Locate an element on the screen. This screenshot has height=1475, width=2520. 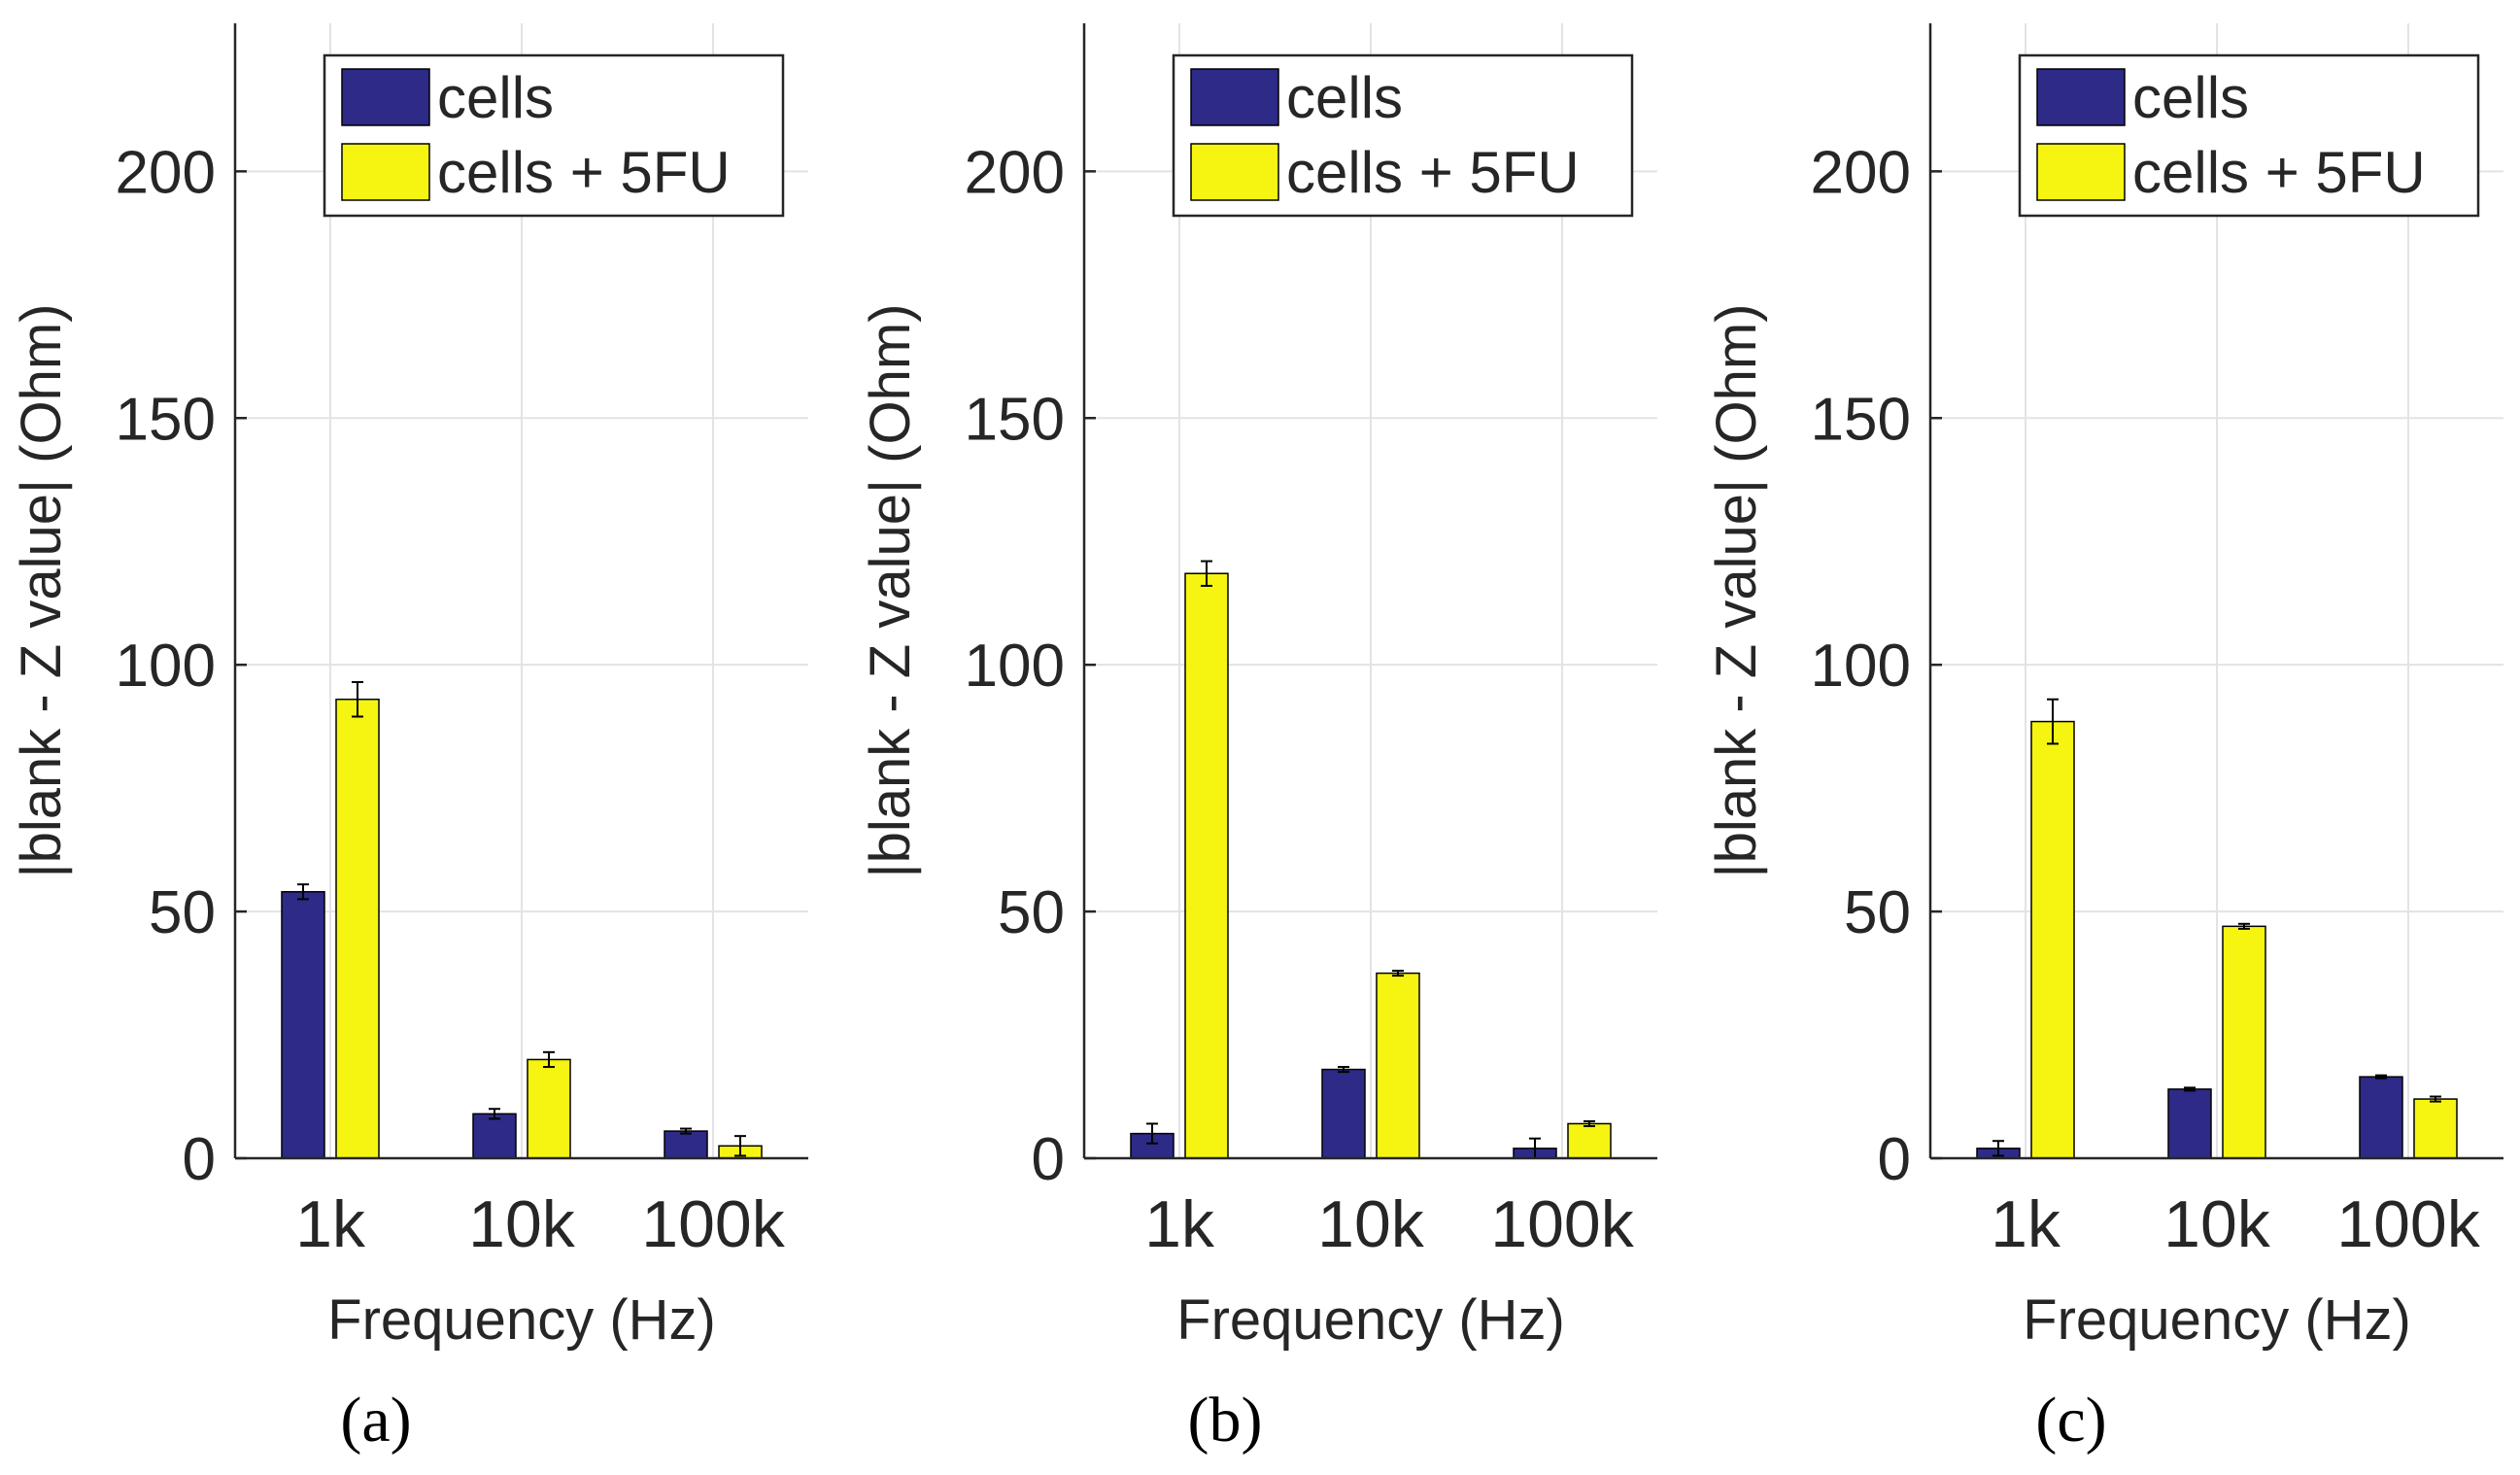
panel-label: (c) is located at coordinates (2070, 1420).